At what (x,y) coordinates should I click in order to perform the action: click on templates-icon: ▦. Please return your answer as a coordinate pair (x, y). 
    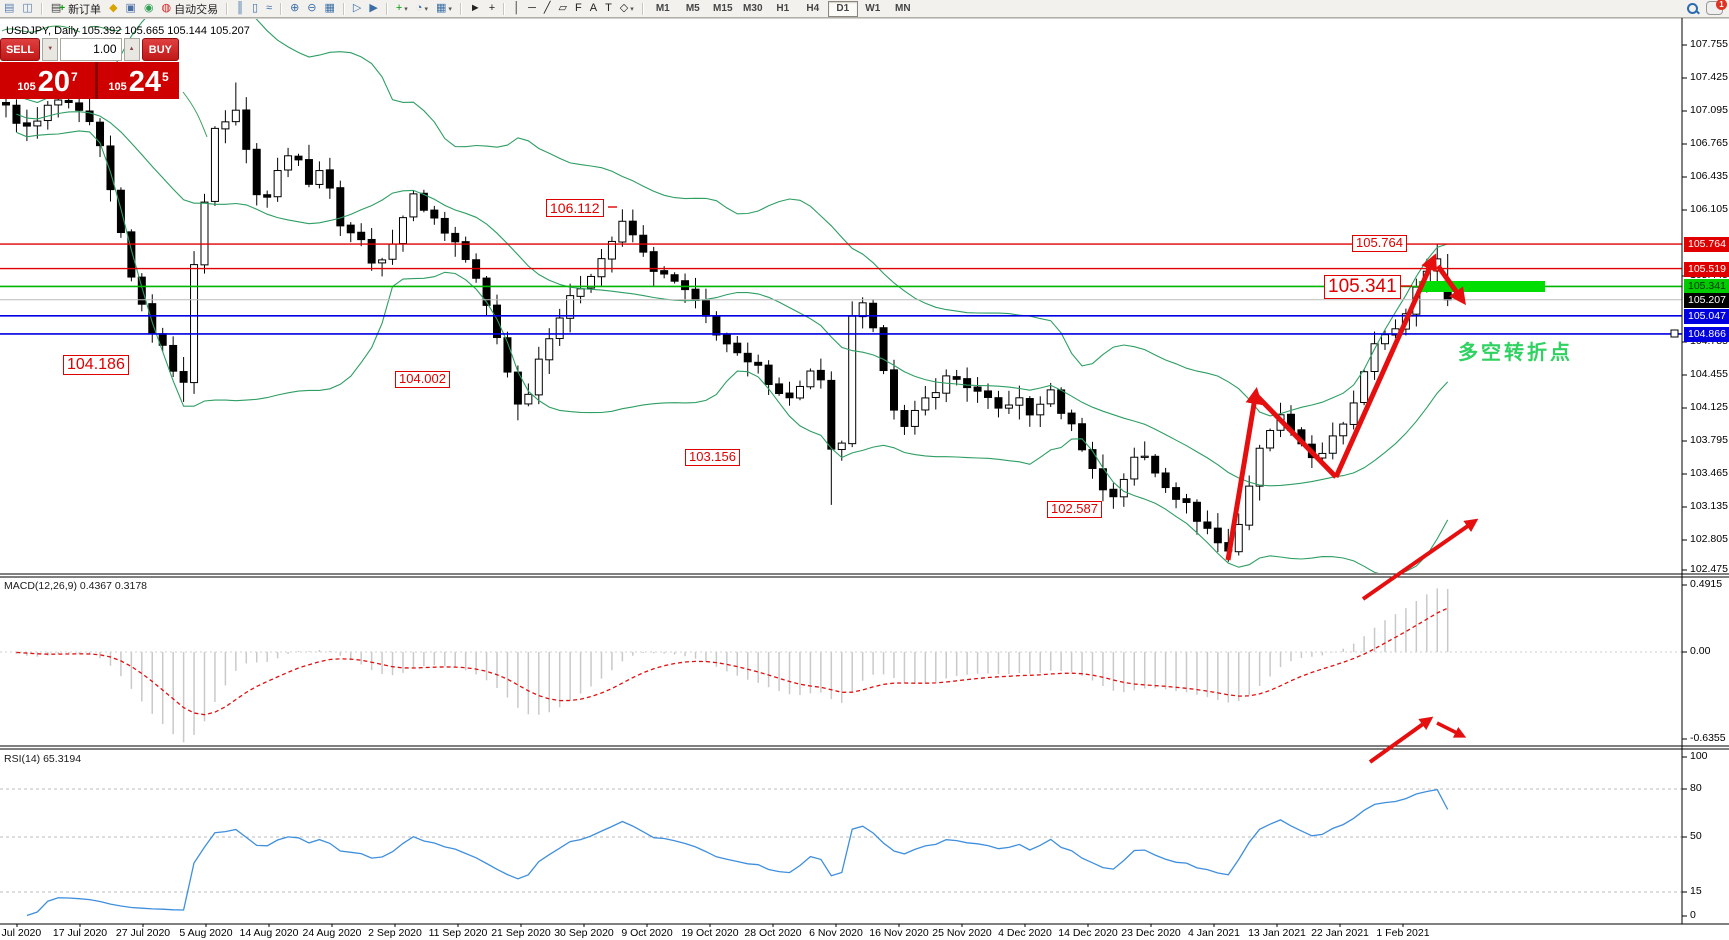
    Looking at the image, I should click on (441, 8).